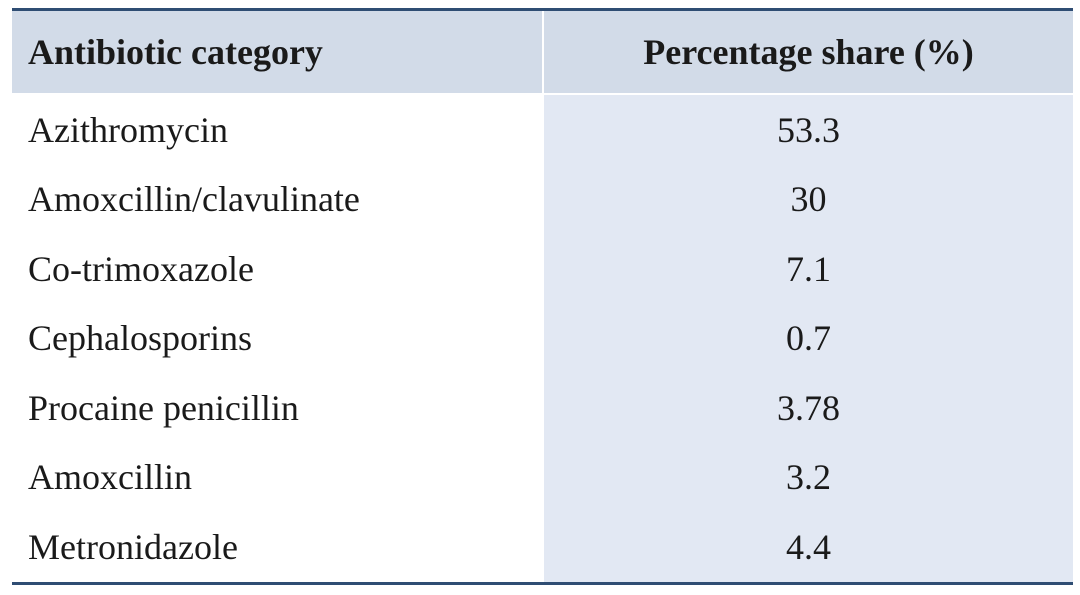 The height and width of the screenshot is (595, 1080). I want to click on table-header-row: Antibiotic category Percentage share (%), so click(542, 53).